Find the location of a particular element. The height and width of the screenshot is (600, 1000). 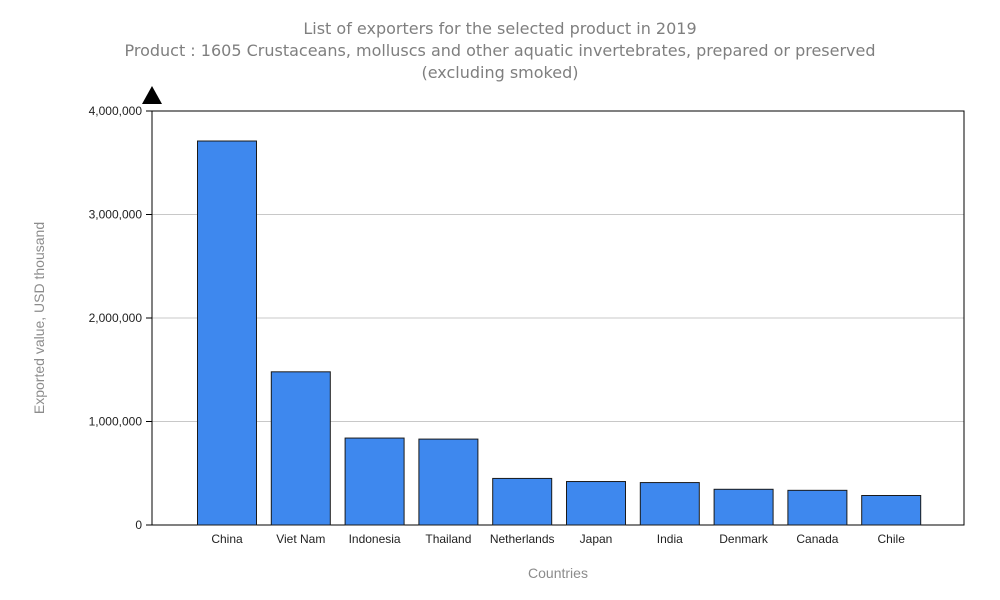

bar-viet-nam is located at coordinates (300, 448).